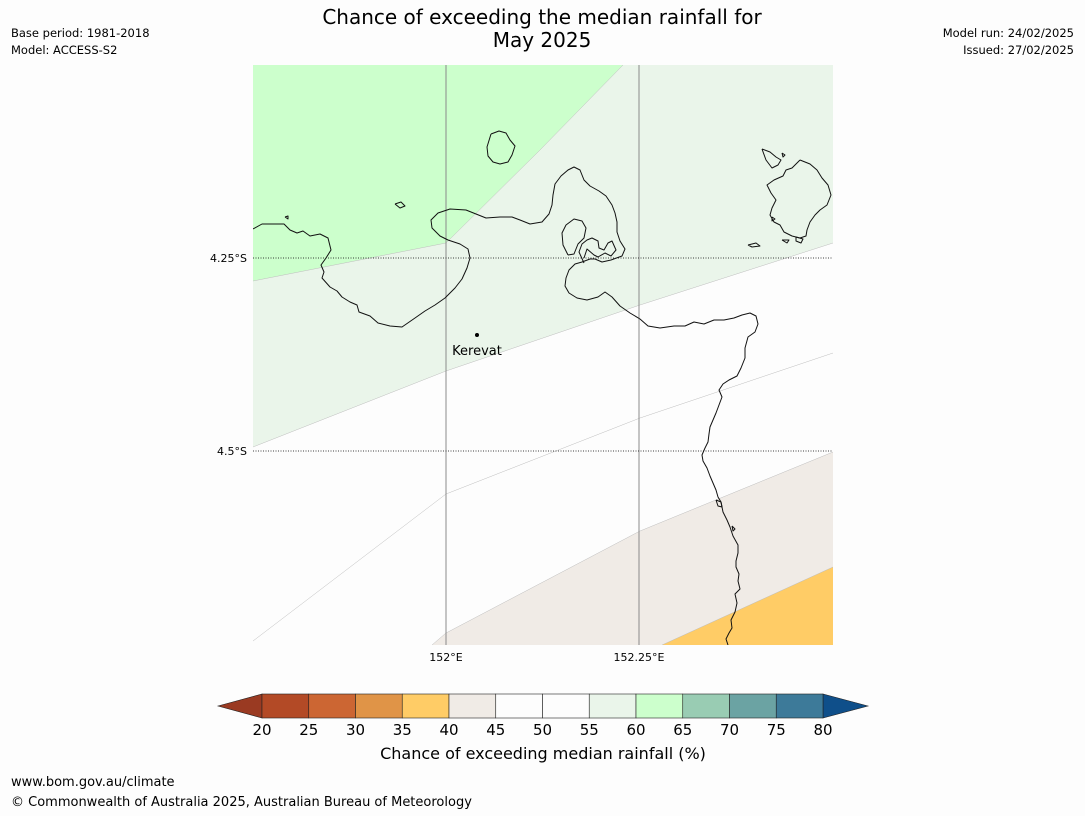 The width and height of the screenshot is (1085, 816). I want to click on coastline-bay, so click(574, 237).